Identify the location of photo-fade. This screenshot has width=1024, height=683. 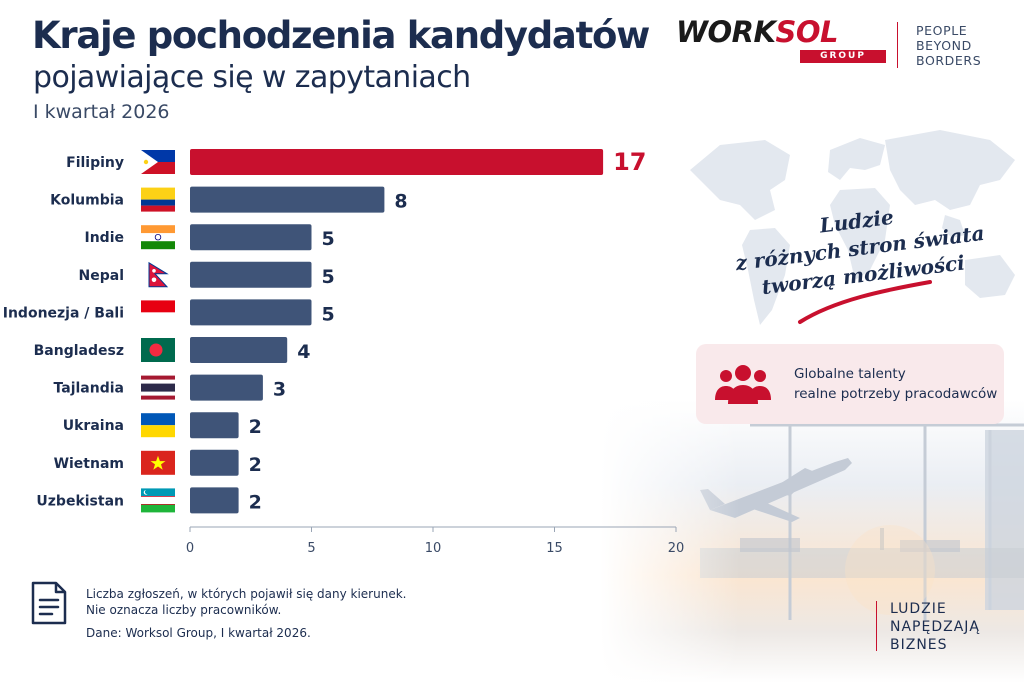
(670, 541).